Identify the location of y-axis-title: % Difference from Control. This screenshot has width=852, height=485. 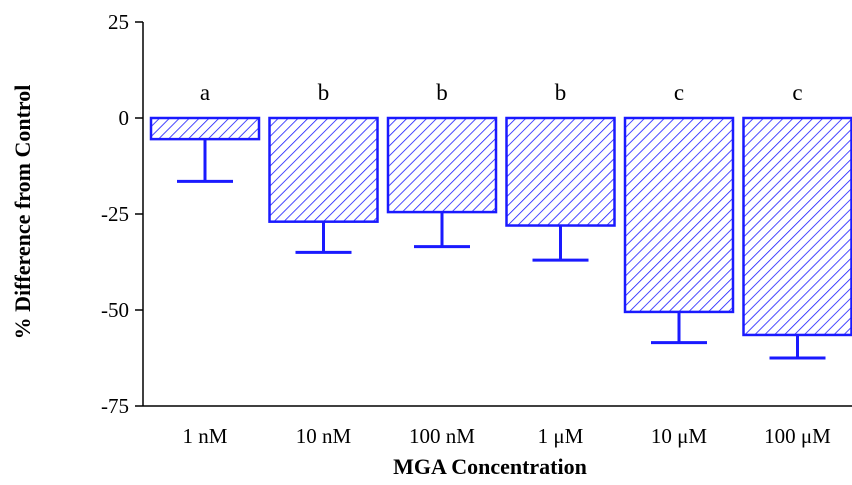
(22, 212).